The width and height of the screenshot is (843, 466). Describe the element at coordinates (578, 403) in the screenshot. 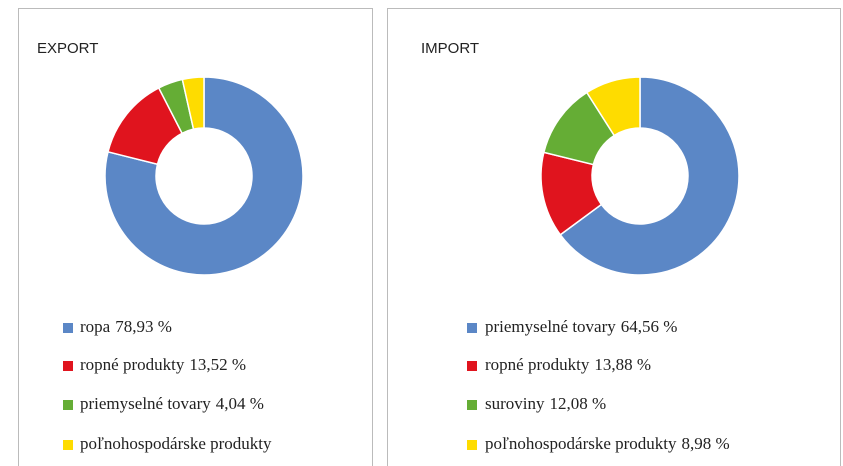

I see `legend-value: 12,08 %` at that location.